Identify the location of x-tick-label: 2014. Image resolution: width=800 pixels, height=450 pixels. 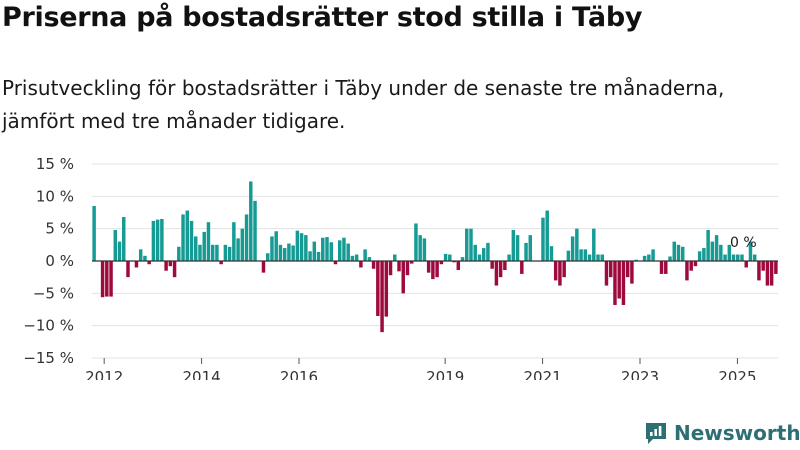
(202, 374).